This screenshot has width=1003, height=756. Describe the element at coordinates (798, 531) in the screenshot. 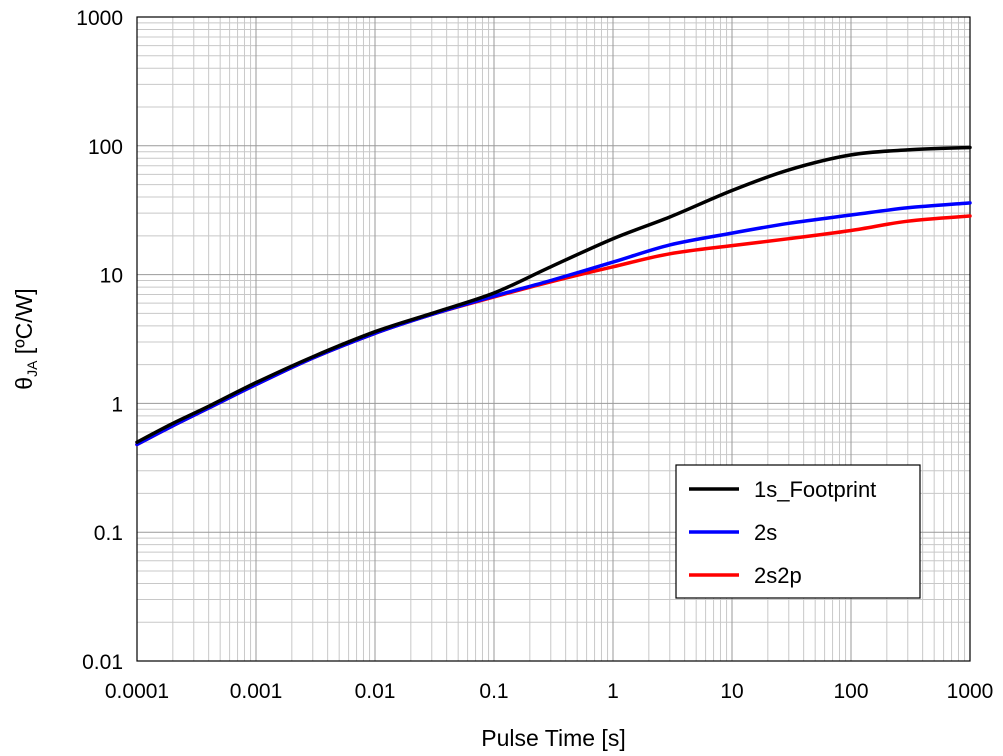

I see `legend: 1s_Footprint 2s 2s2p` at that location.